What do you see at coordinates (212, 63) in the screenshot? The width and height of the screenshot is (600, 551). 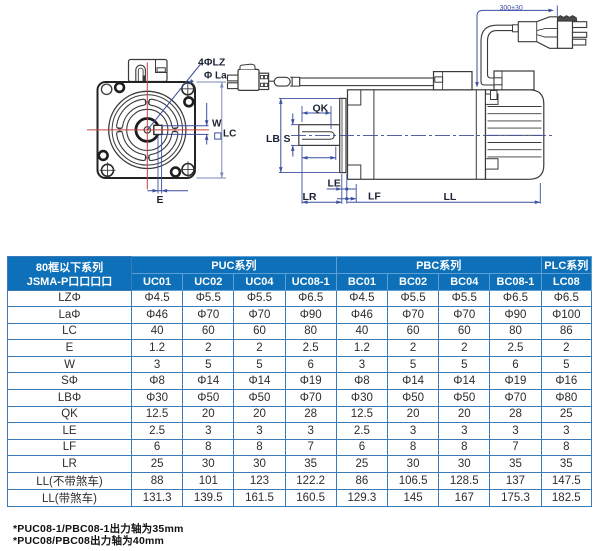 I see `svg-text: 4ΦLZ` at bounding box center [212, 63].